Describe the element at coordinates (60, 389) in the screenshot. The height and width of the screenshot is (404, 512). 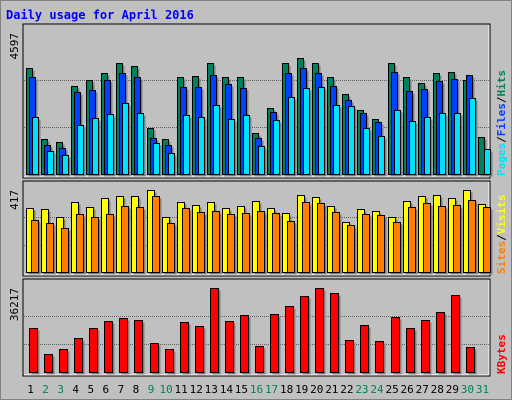
I see `x-tick-label-day-3: 3` at that location.